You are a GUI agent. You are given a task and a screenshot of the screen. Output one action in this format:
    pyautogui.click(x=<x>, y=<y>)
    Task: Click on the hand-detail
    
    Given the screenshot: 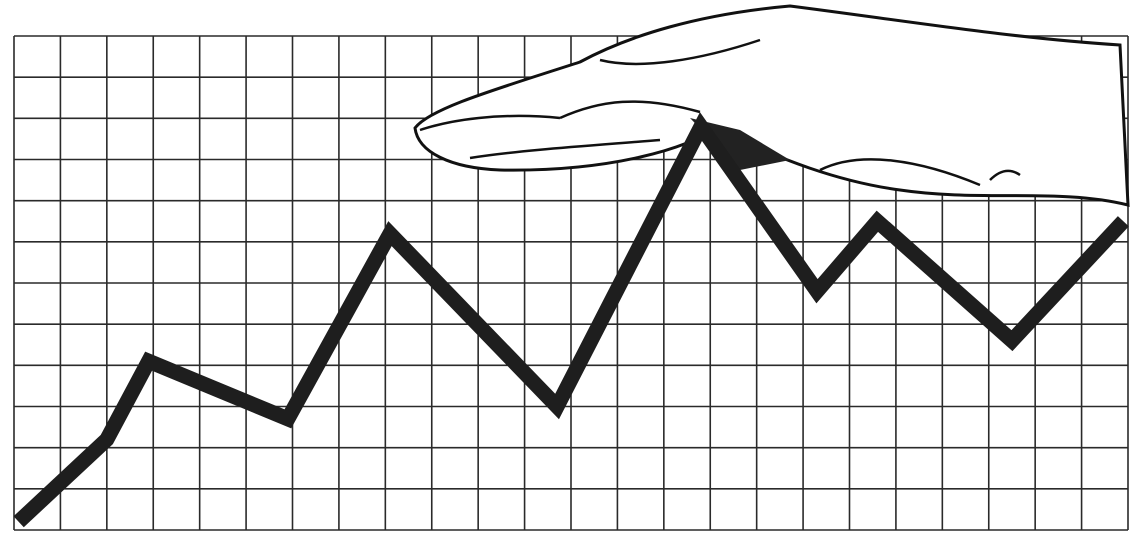 What is the action you would take?
    pyautogui.click(x=720, y=112)
    